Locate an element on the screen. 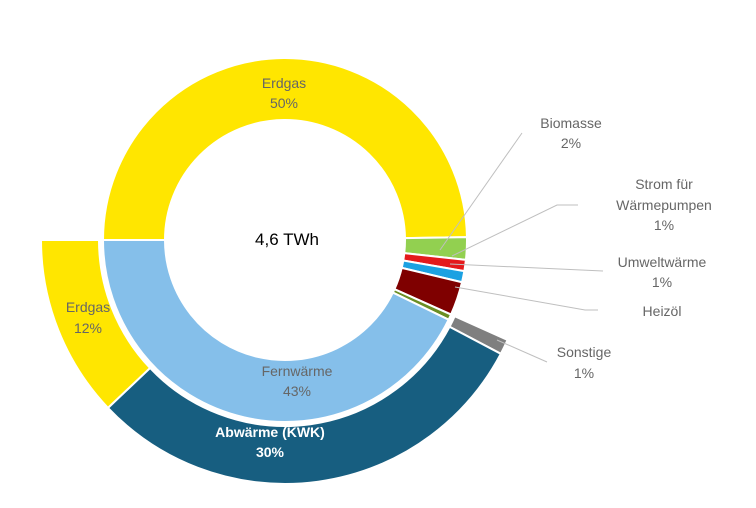 The height and width of the screenshot is (508, 756). label-erdgas-inner: Erdgas is located at coordinates (284, 83).